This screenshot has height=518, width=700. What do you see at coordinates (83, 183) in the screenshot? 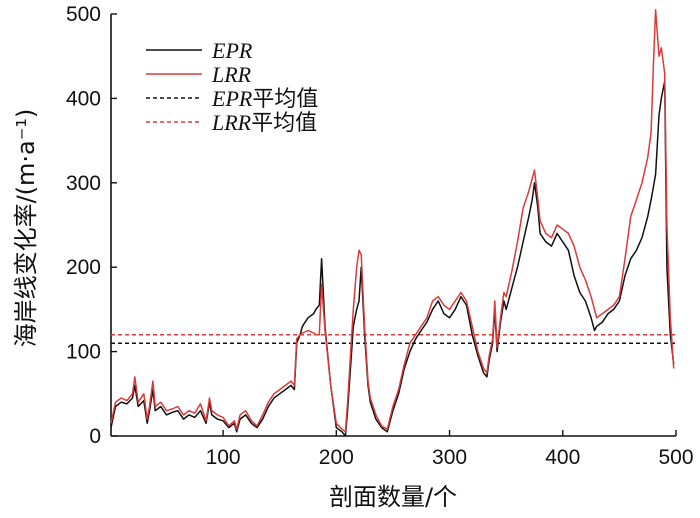
I see `y-tick-label: 300` at bounding box center [83, 183].